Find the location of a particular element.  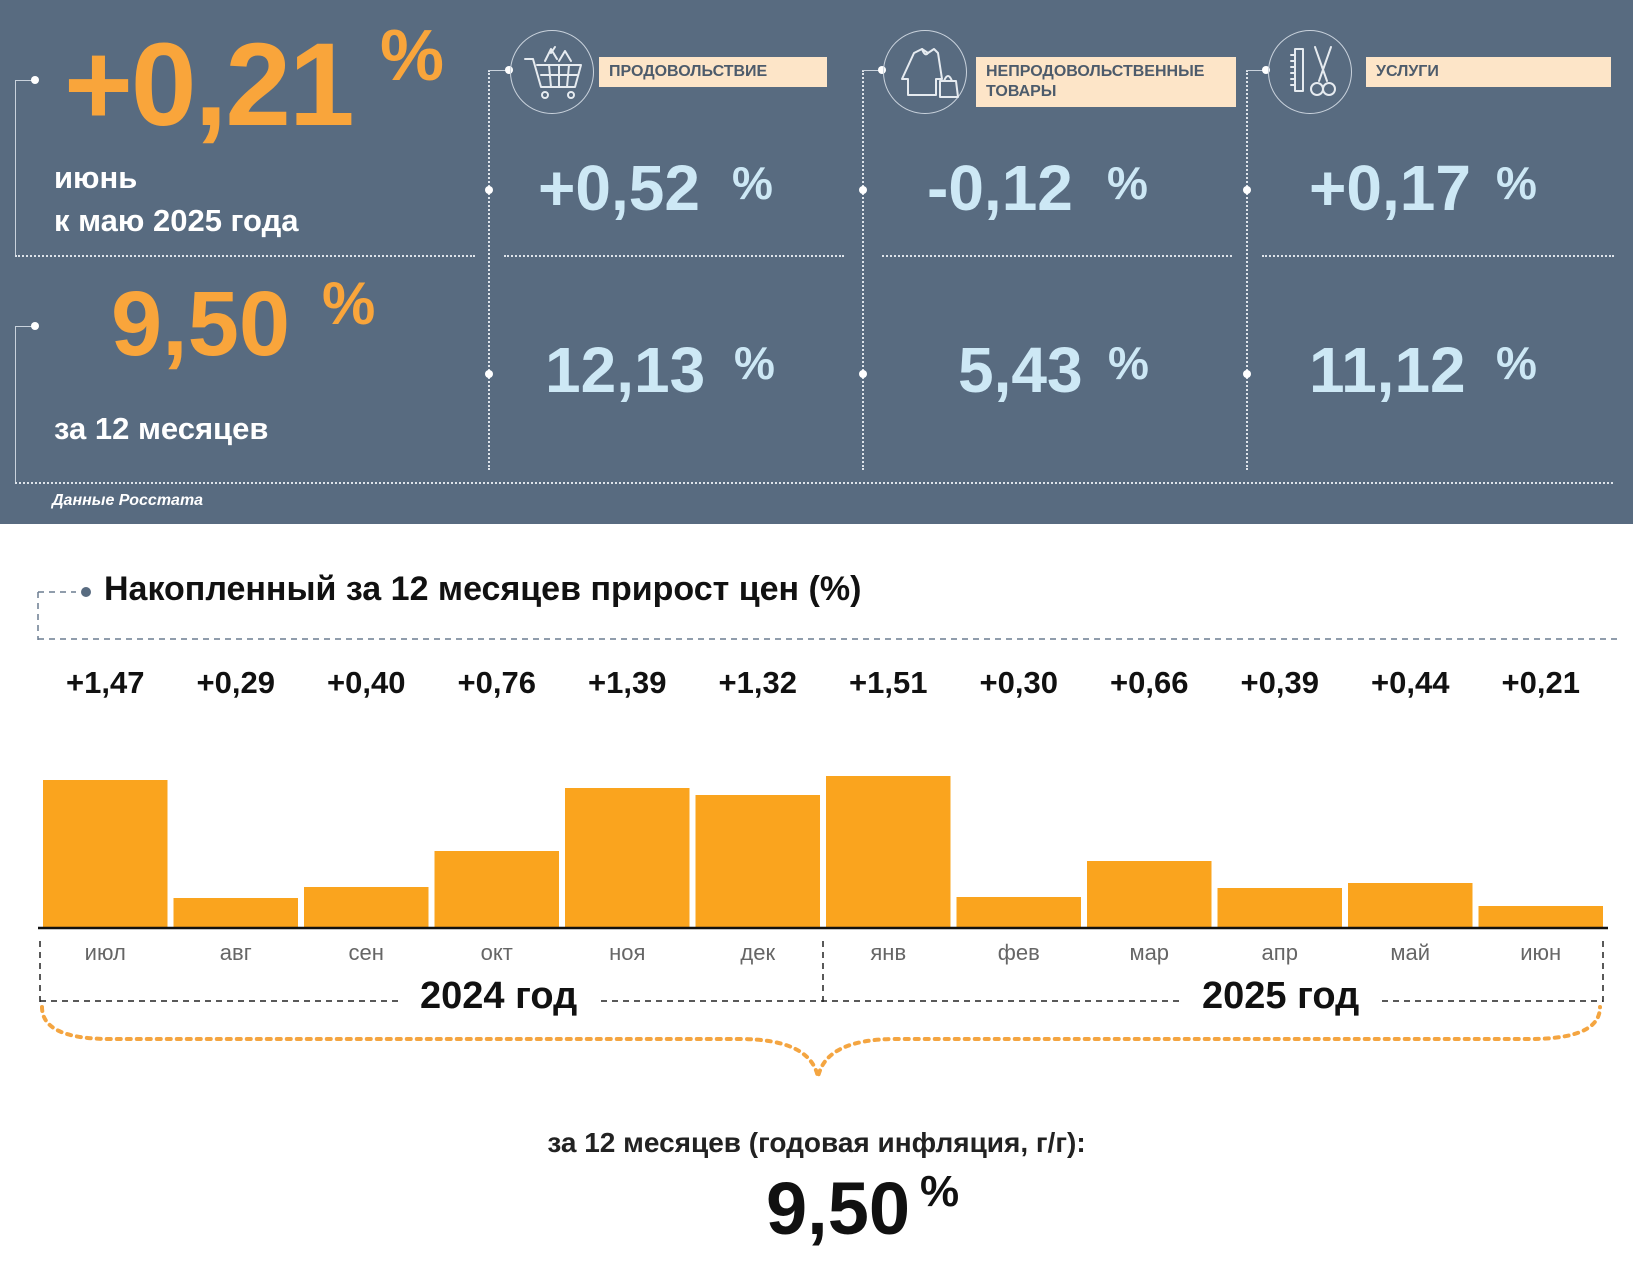

category-label-nonfood-text: НЕПРОДОВОЛЬСТВЕННЫЕ ТОВАРЫ is located at coordinates (1095, 81).